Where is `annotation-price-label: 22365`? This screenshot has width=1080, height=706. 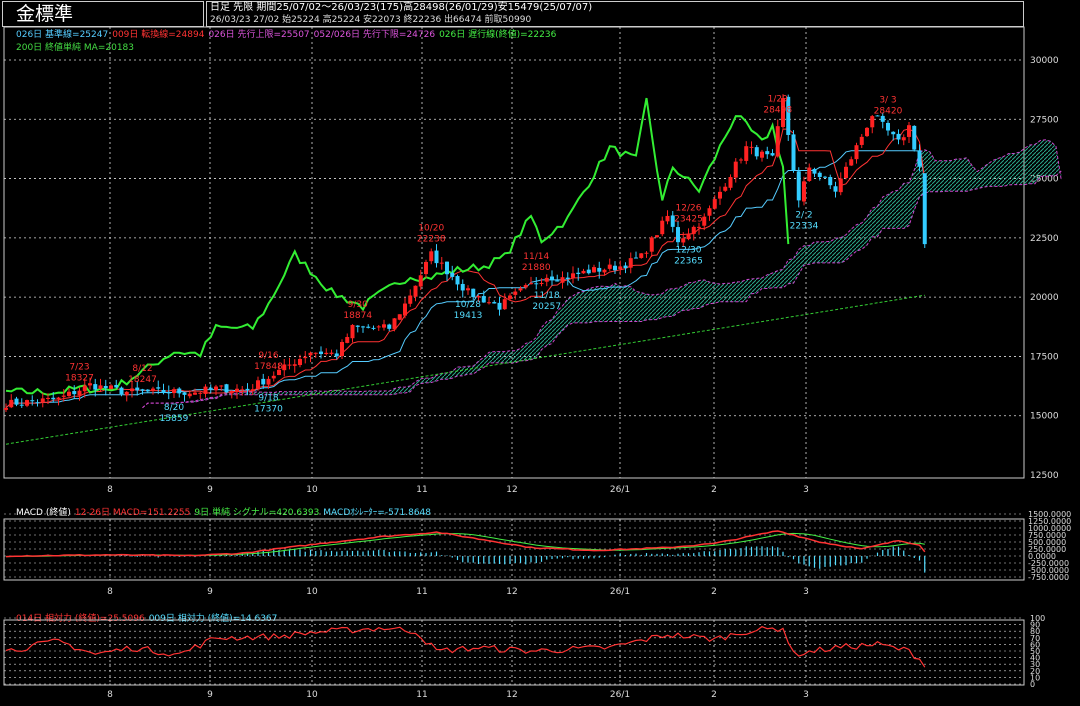 annotation-price-label: 22365 is located at coordinates (688, 261).